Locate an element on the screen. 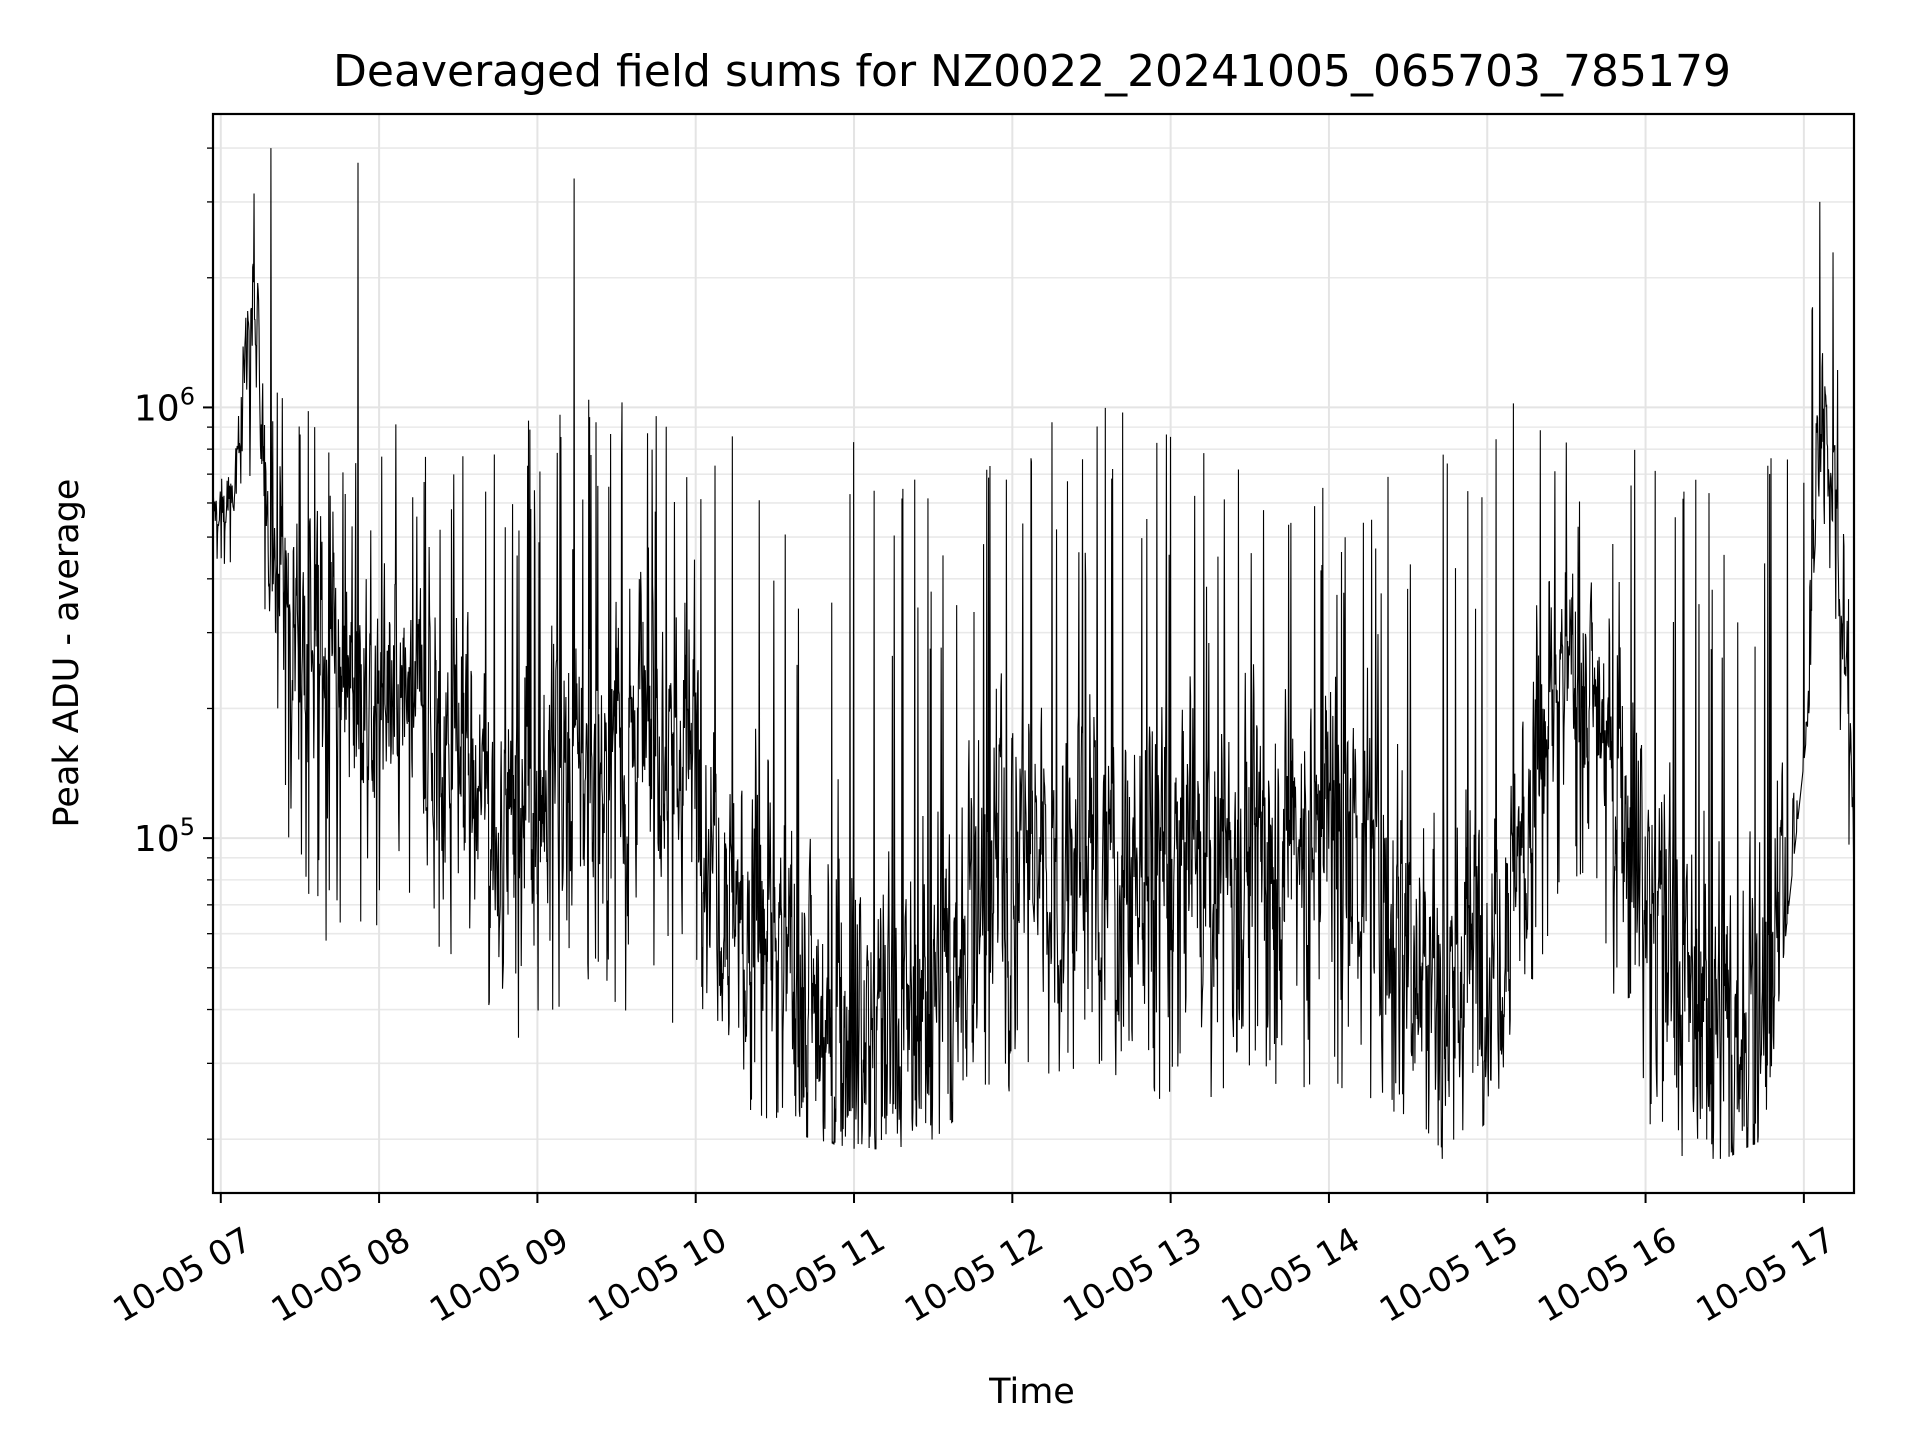 The width and height of the screenshot is (1920, 1440). y-axis: 10⁵ 10⁶ is located at coordinates (173, 643).